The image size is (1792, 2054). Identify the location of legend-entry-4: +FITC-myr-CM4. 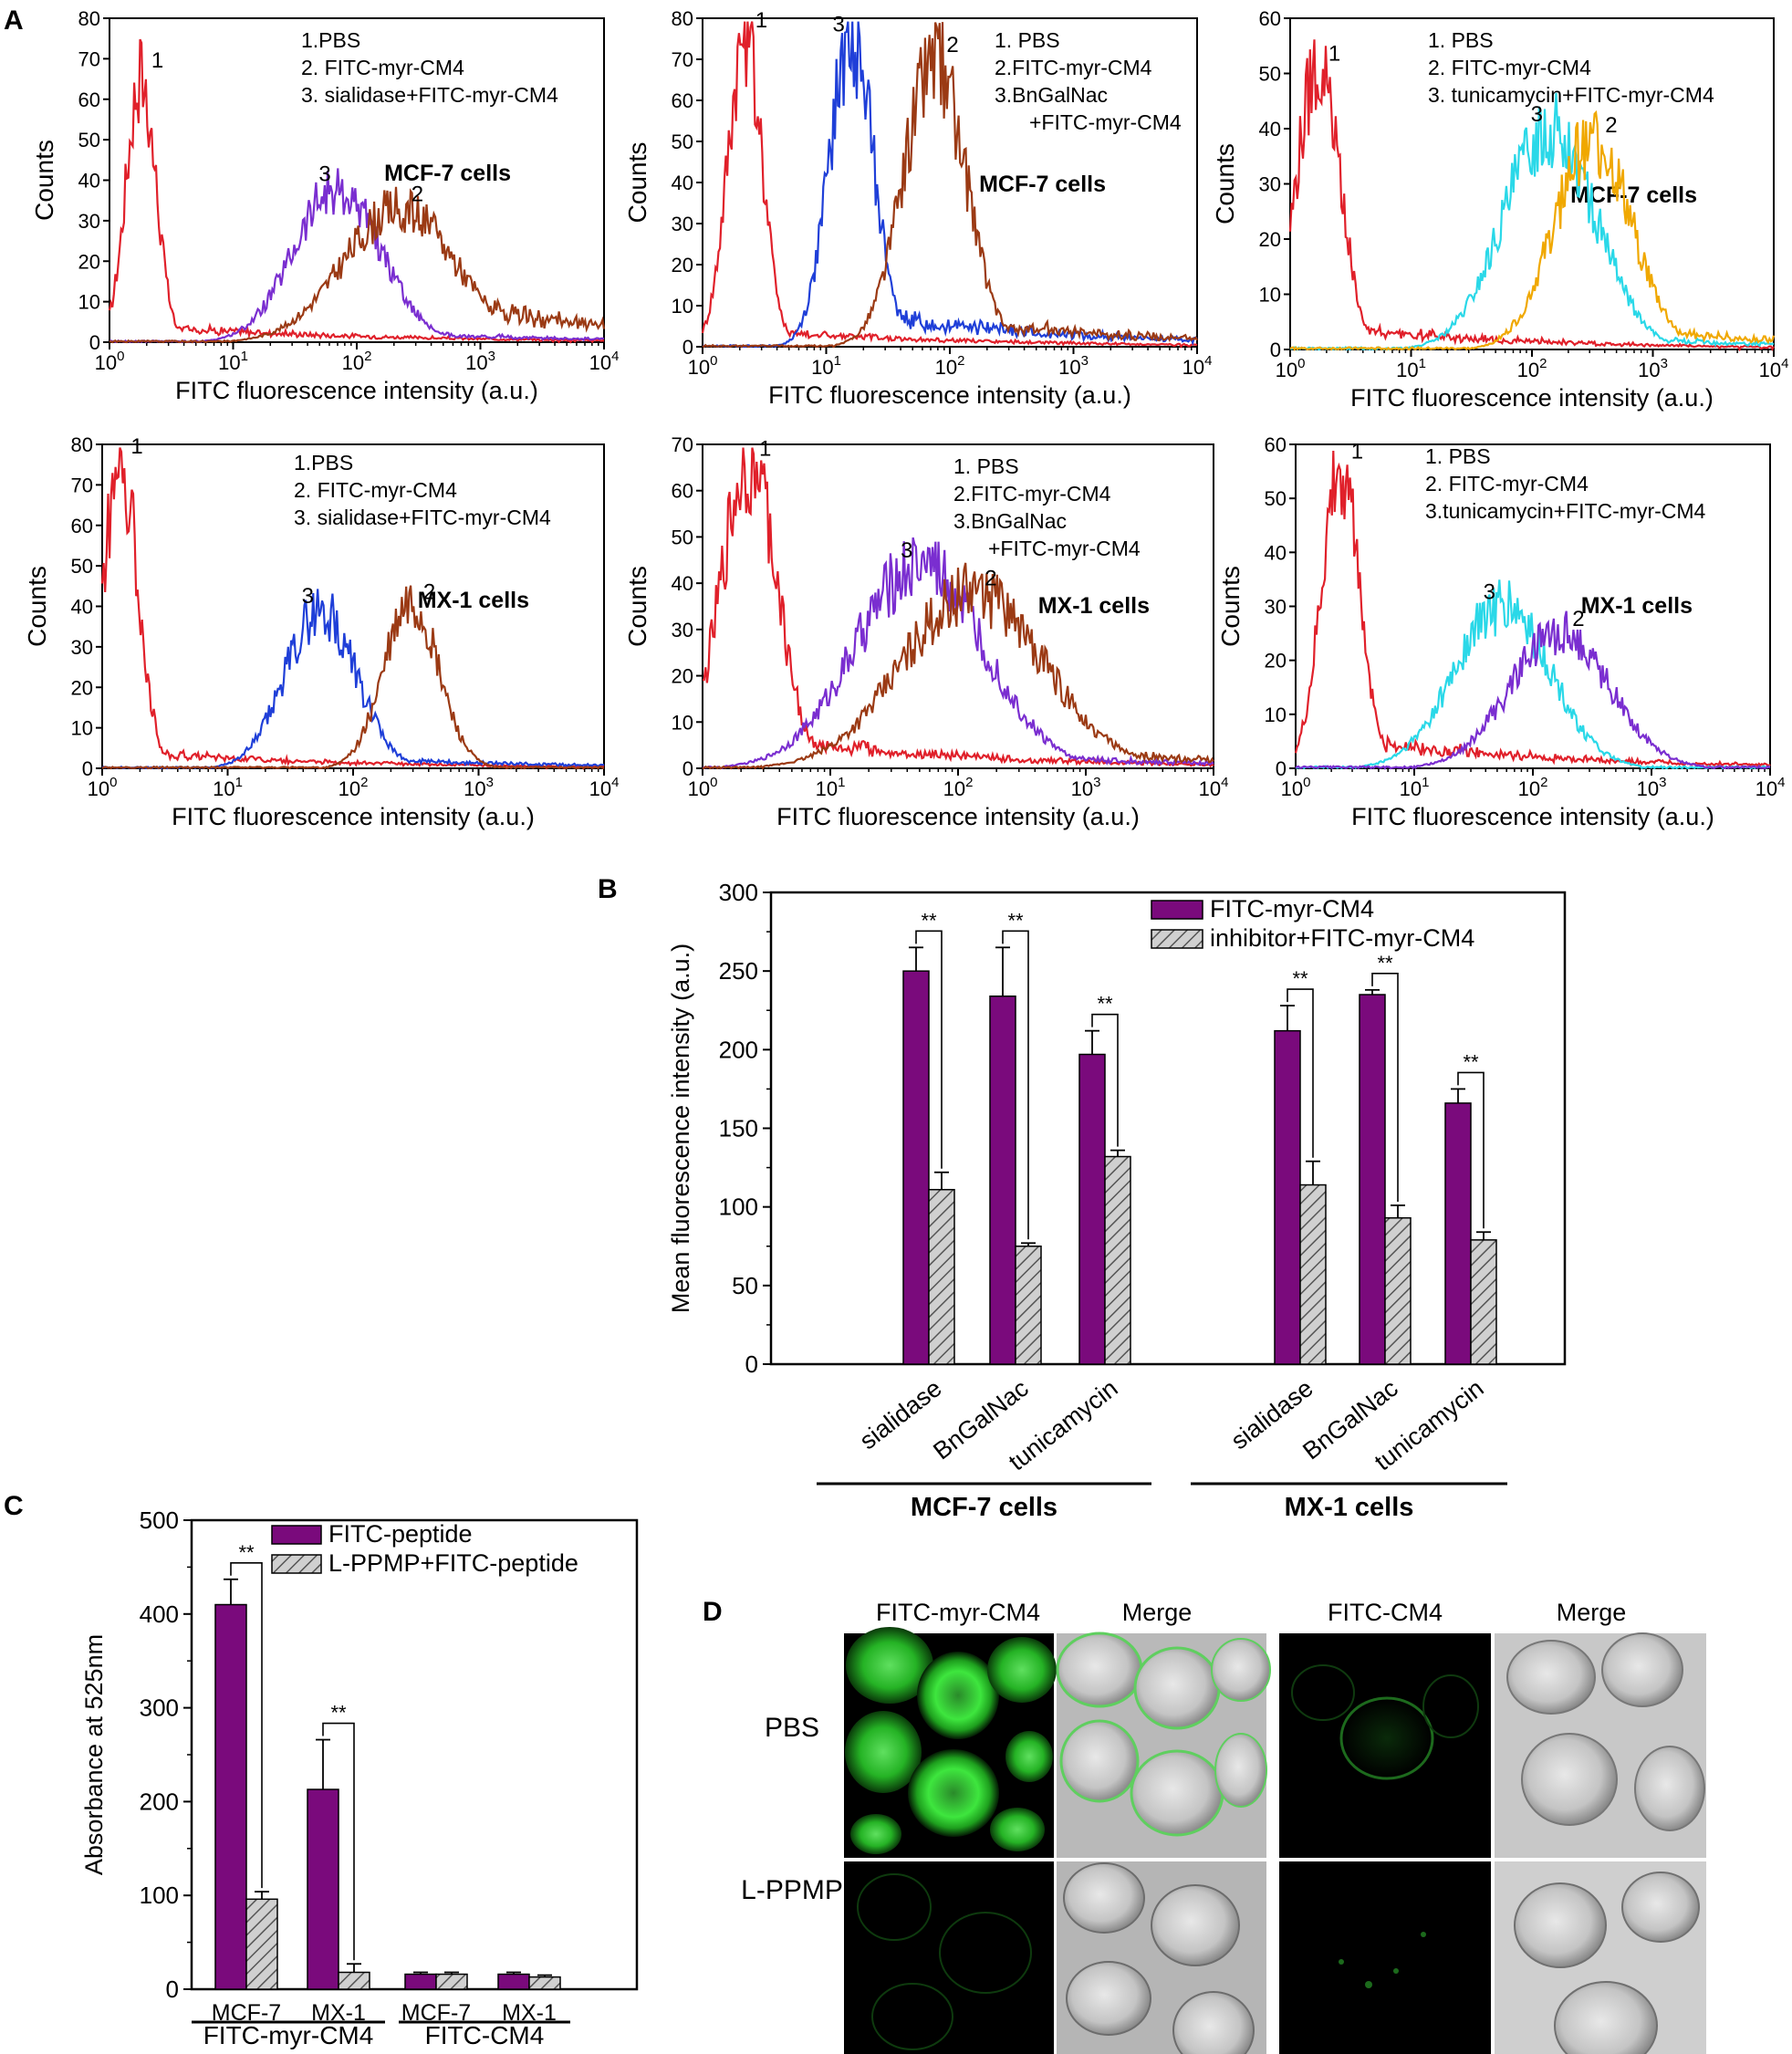
(1105, 122).